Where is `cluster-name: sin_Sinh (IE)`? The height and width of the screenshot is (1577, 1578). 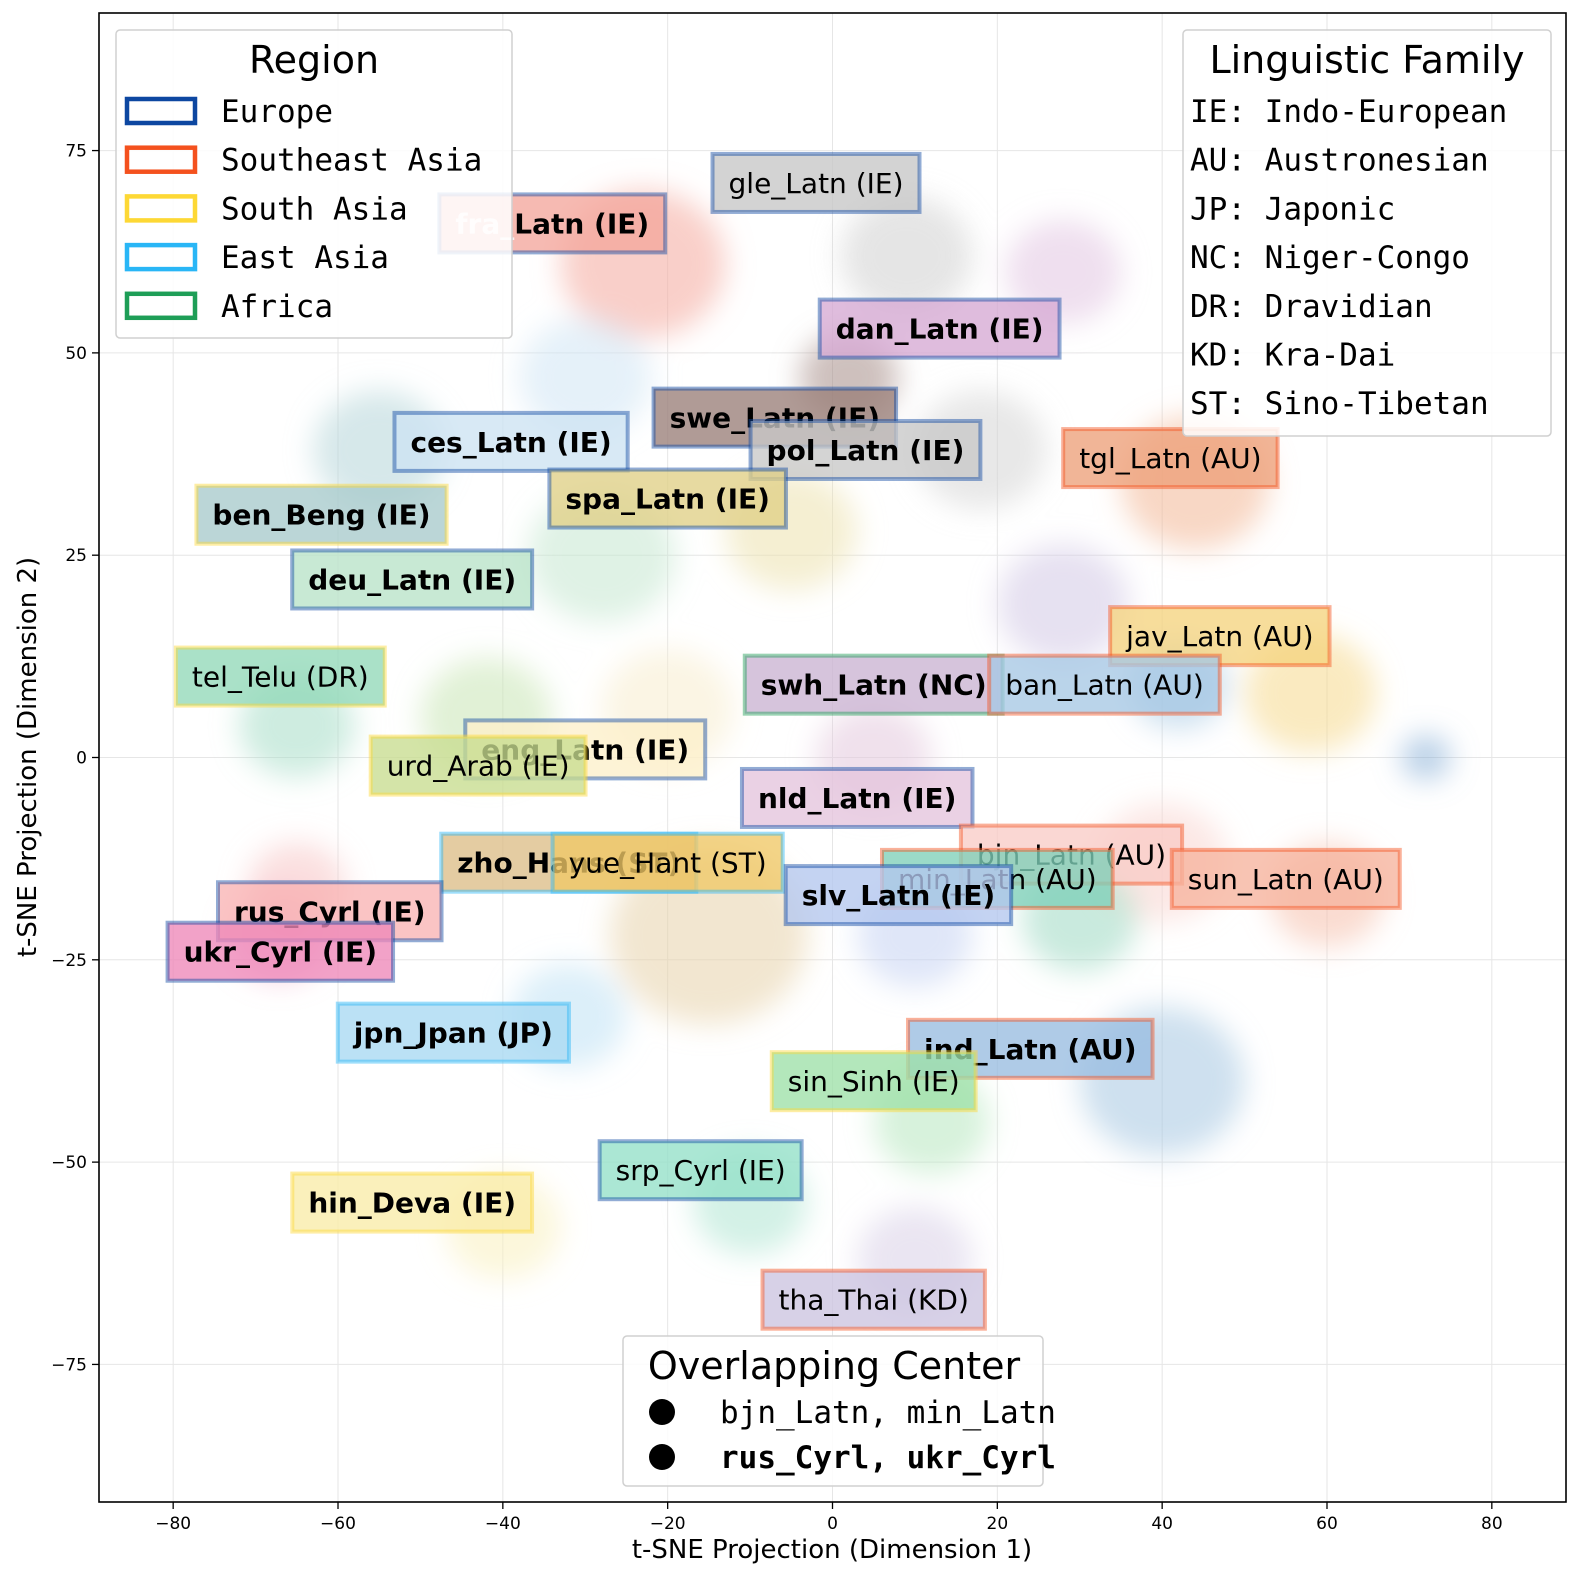
cluster-name: sin_Sinh (IE) is located at coordinates (874, 1081).